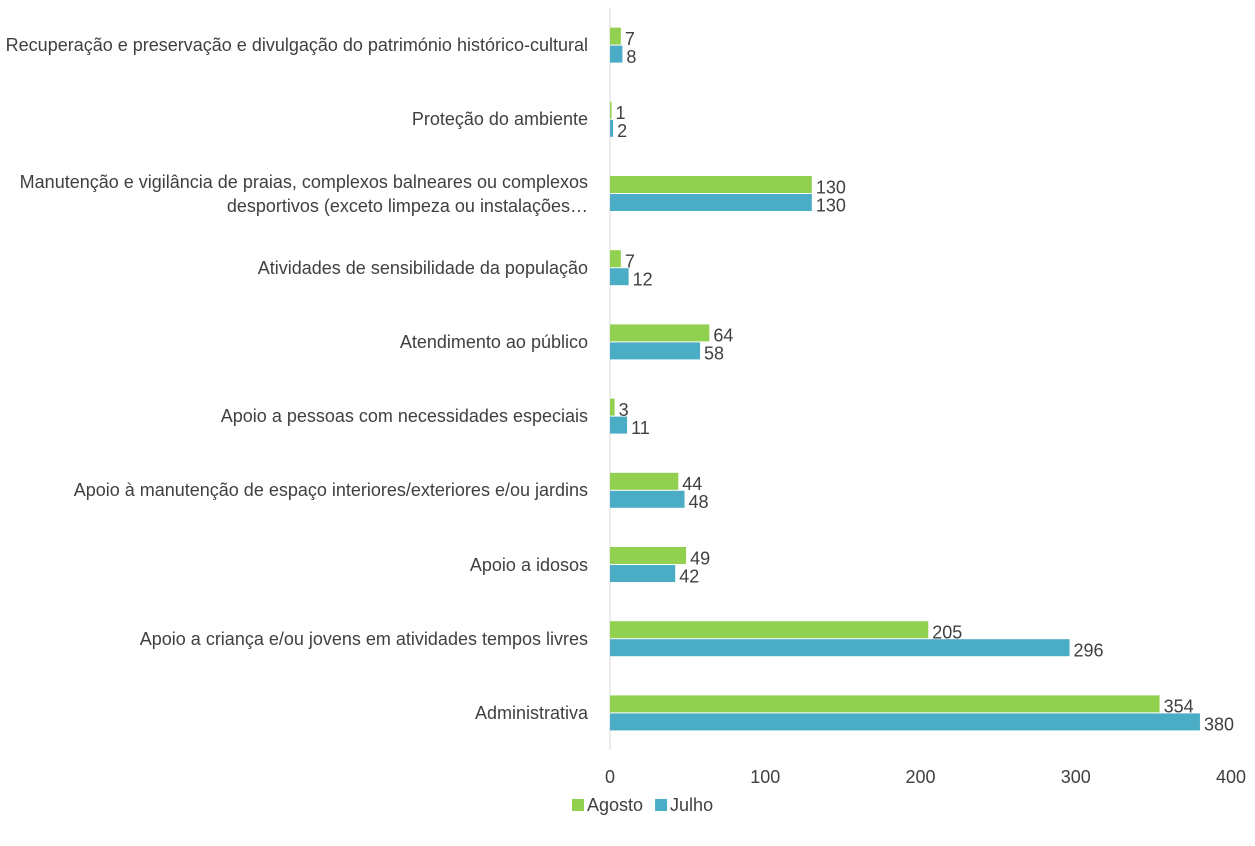  What do you see at coordinates (699, 502) in the screenshot?
I see `data-label: 48` at bounding box center [699, 502].